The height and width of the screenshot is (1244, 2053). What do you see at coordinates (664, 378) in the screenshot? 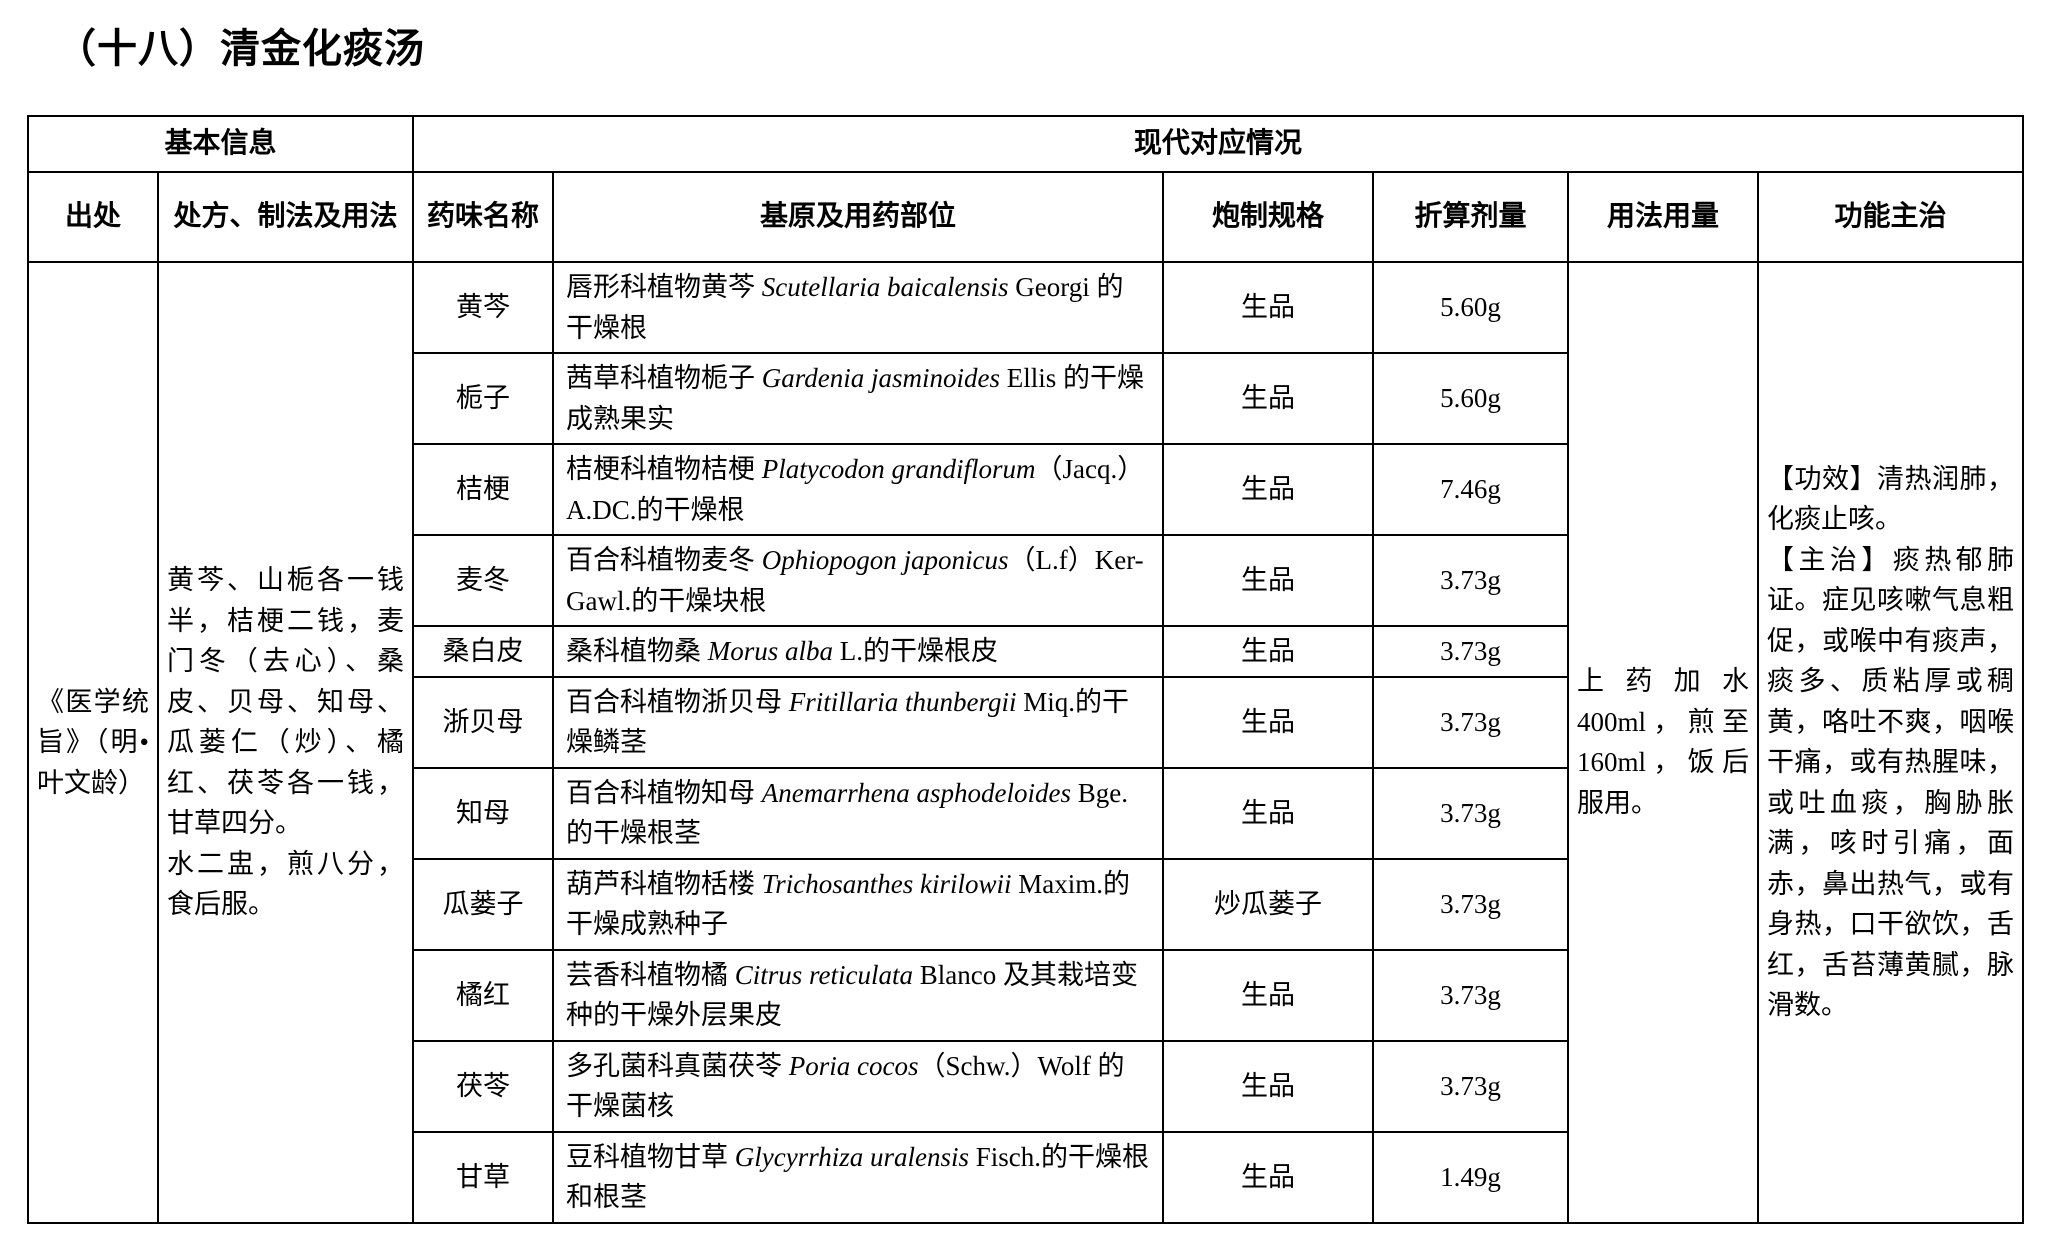
I see `origin-text: 茜草科植物栀子` at bounding box center [664, 378].